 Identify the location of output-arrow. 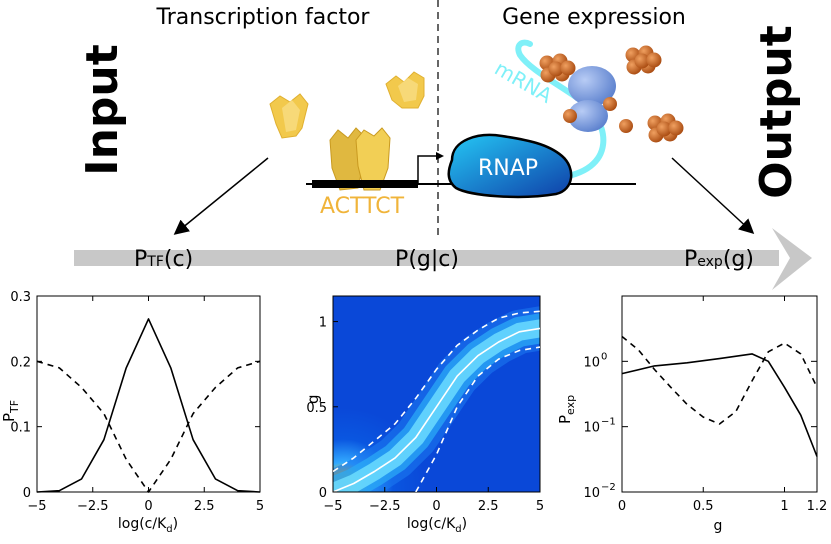
(713, 196).